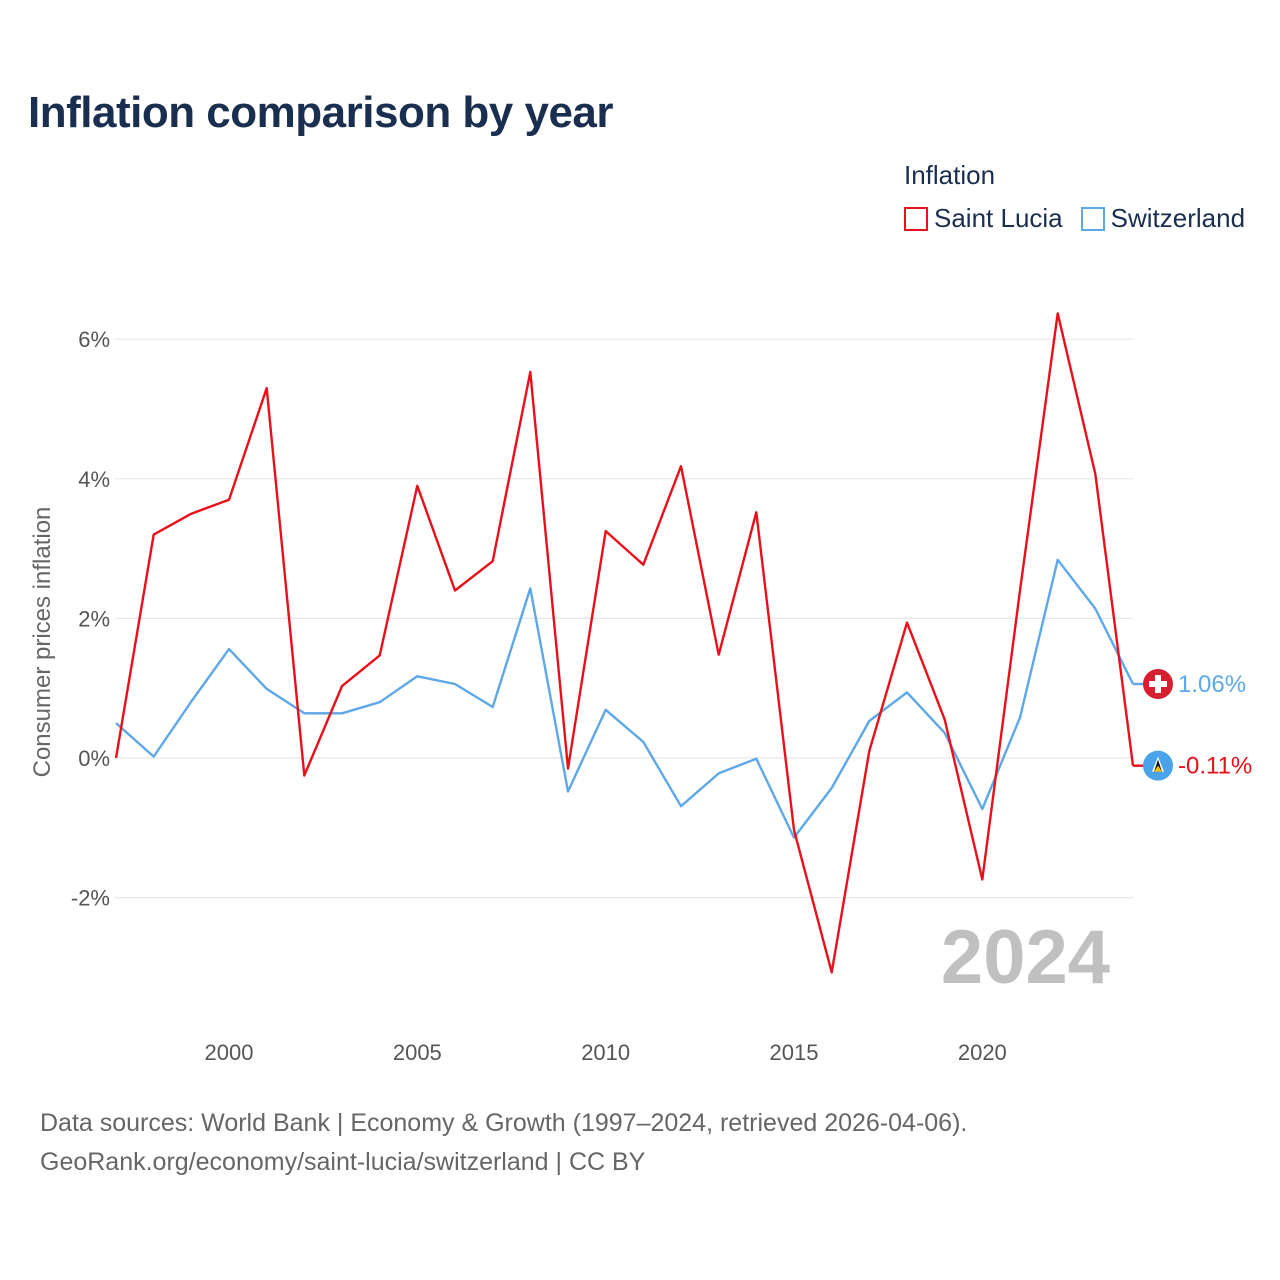 The image size is (1280, 1280). I want to click on y-tick-label: 0%, so click(94, 758).